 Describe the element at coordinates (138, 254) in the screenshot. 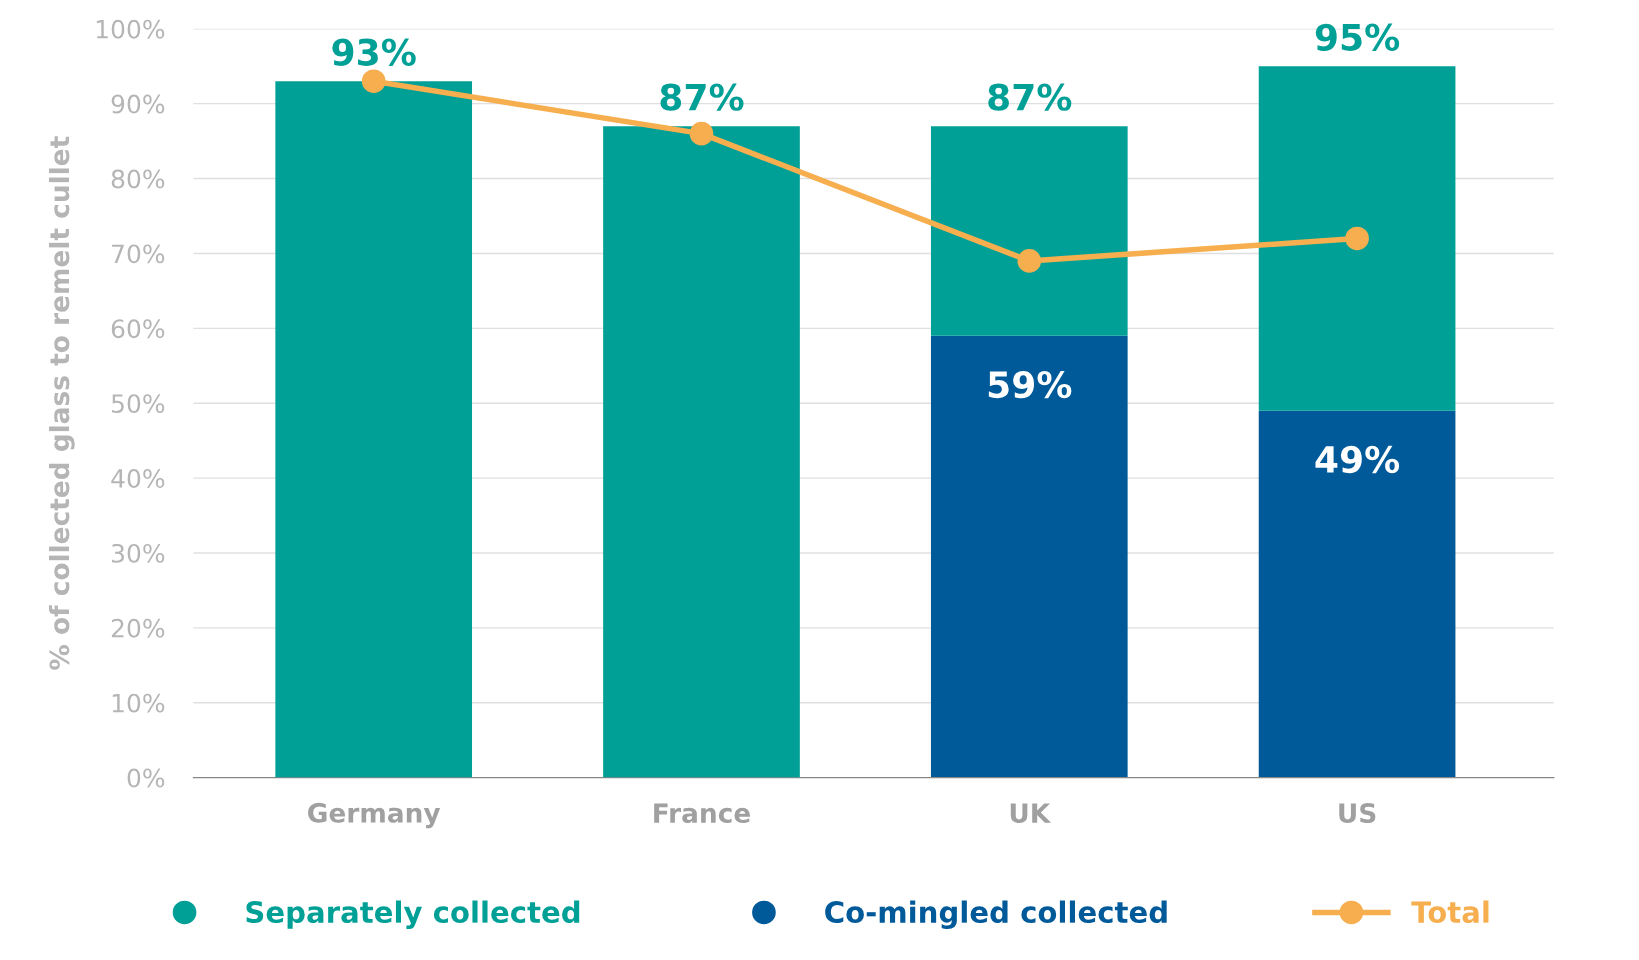

I see `y-tick-label: 70%` at that location.